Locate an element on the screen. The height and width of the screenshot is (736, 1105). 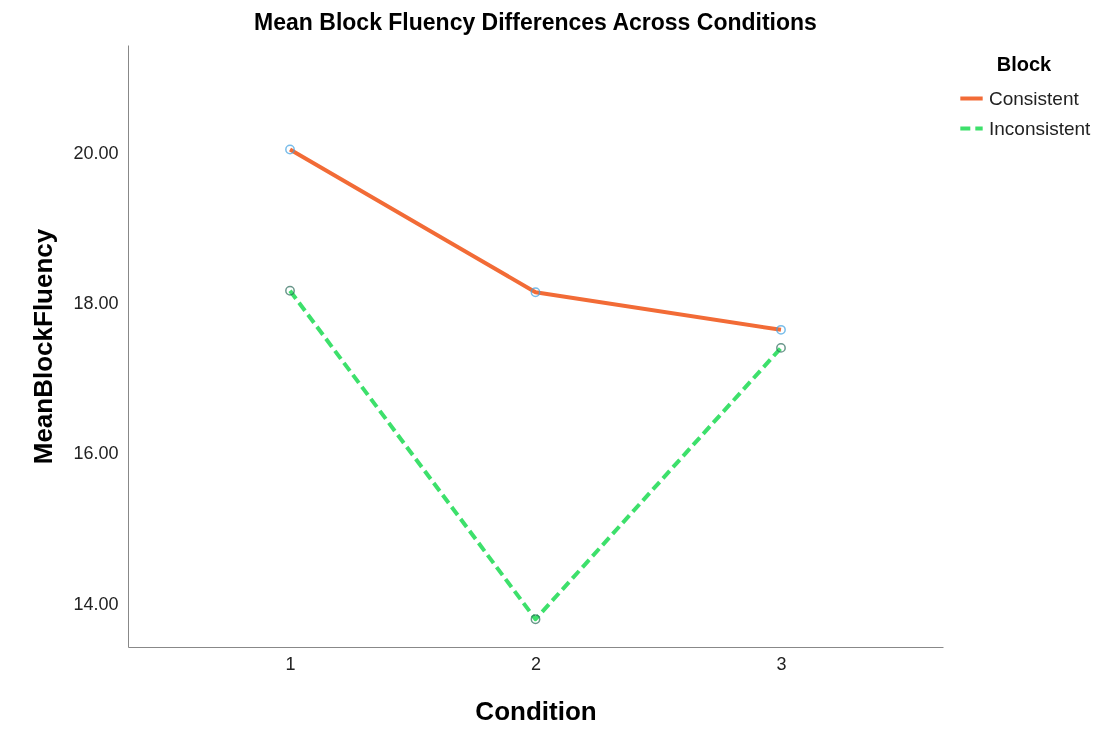
x-tick-label: 3 is located at coordinates (781, 663).